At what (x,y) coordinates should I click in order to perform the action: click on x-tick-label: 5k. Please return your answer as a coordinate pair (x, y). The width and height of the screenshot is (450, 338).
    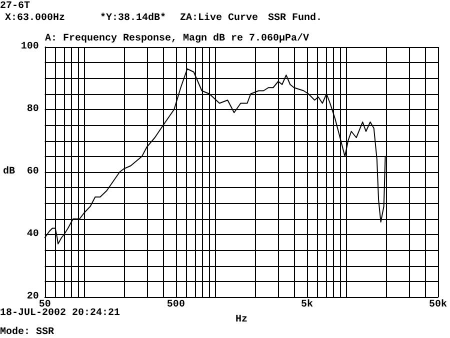
    Looking at the image, I should click on (306, 304).